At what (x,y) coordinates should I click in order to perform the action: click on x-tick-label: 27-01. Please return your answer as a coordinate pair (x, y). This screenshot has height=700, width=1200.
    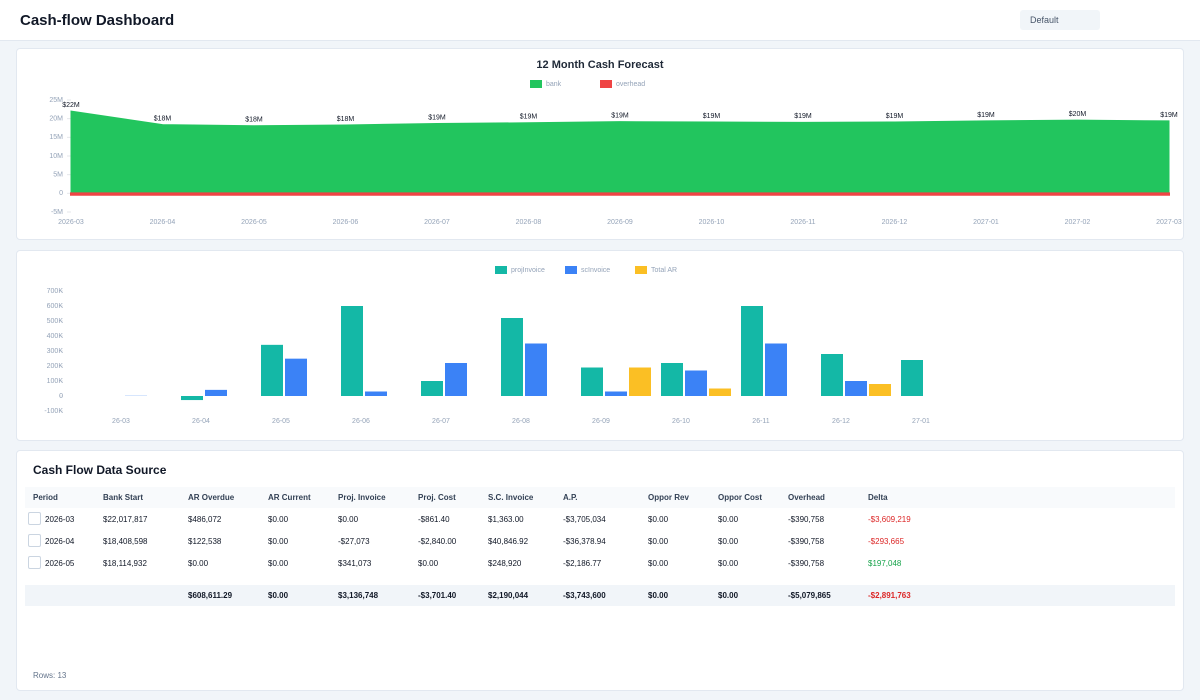
    Looking at the image, I should click on (921, 421).